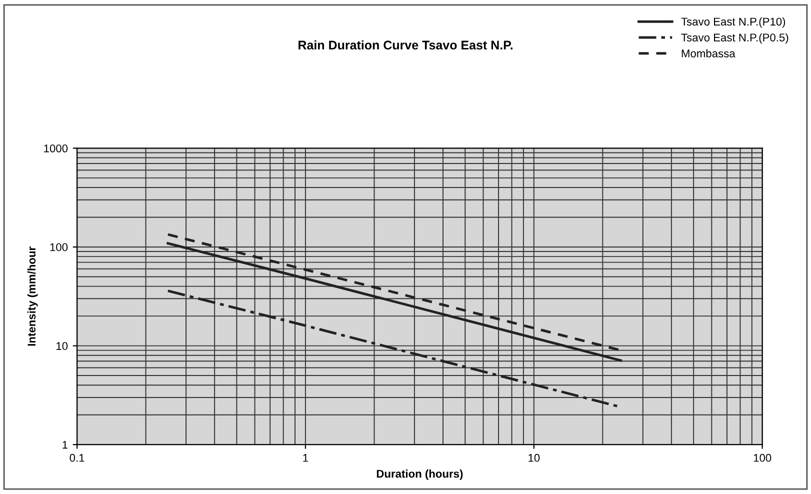  I want to click on y-tick-label: 1, so click(65, 444).